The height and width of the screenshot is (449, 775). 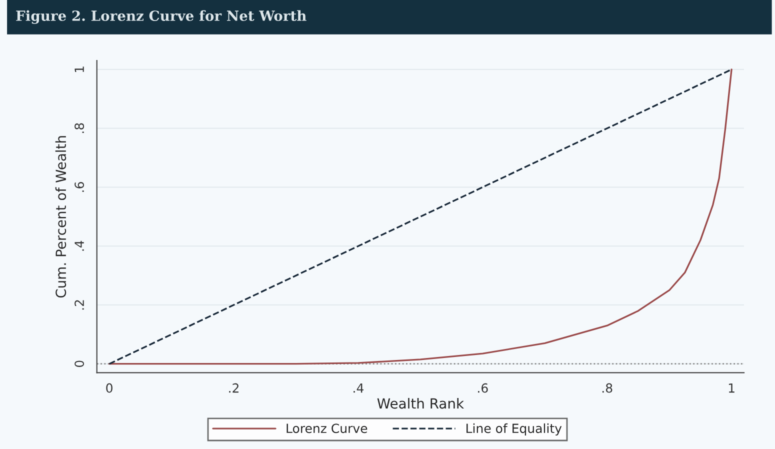 What do you see at coordinates (161, 17) in the screenshot?
I see `chart-title: Figure 2. Lorenz Curve for Net Worth` at bounding box center [161, 17].